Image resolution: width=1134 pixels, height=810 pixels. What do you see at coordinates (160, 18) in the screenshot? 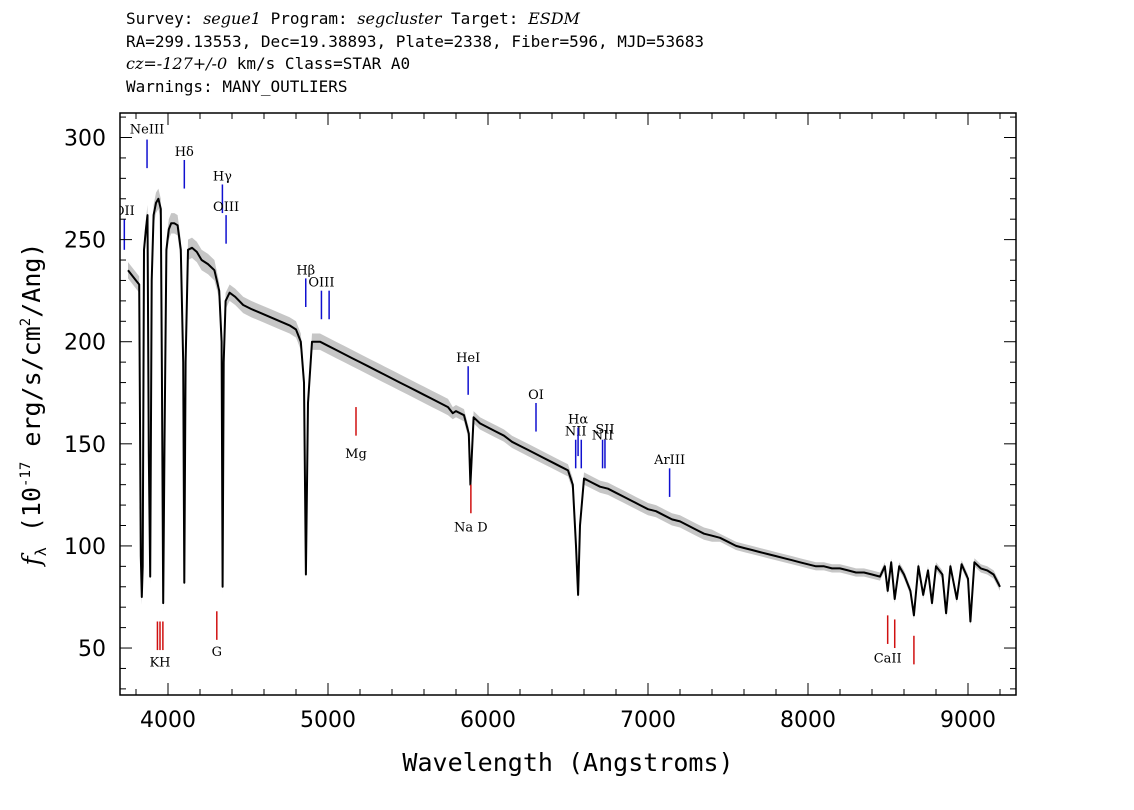
I see `survey-label: Survey:` at bounding box center [160, 18].